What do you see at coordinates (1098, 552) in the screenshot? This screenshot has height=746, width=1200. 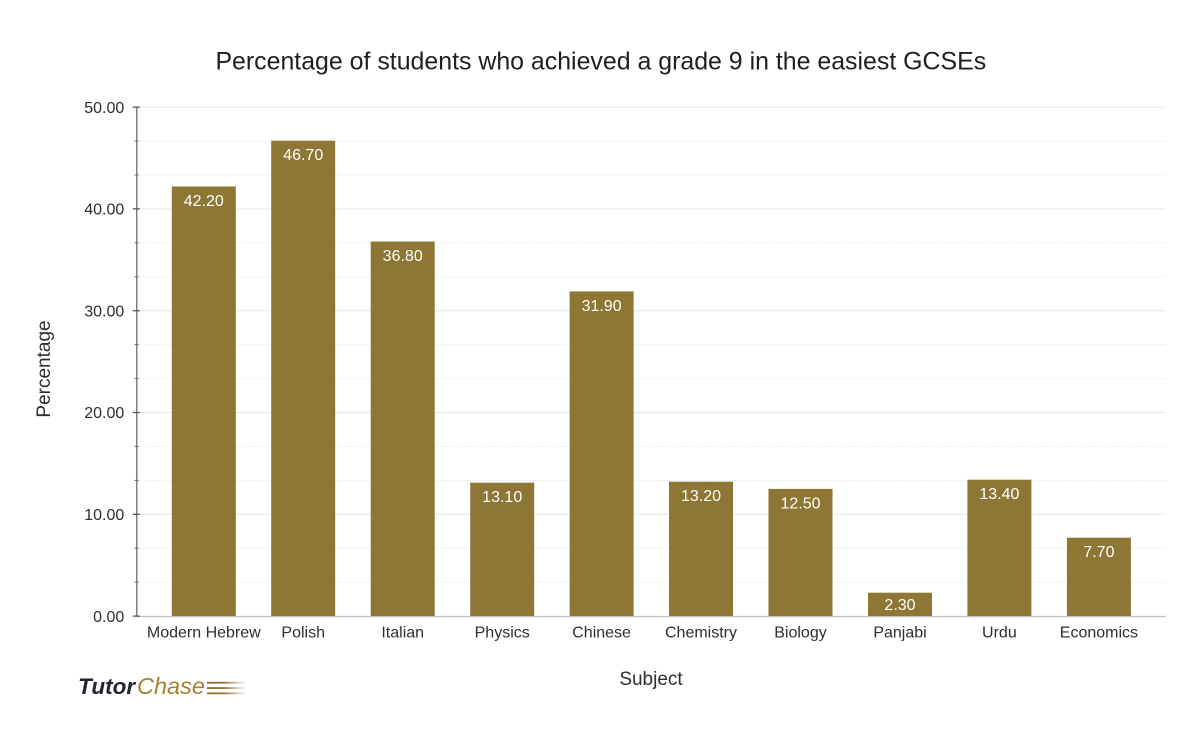 I see `svg-text: 7.70` at bounding box center [1098, 552].